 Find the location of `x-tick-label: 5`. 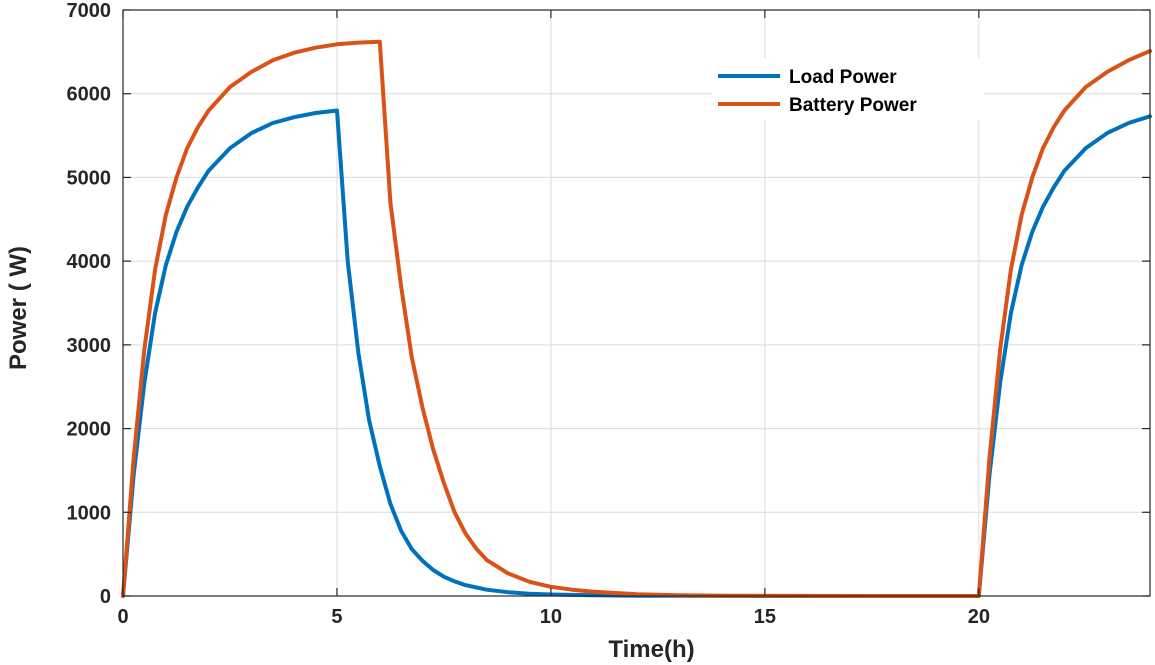

x-tick-label: 5 is located at coordinates (336, 617).